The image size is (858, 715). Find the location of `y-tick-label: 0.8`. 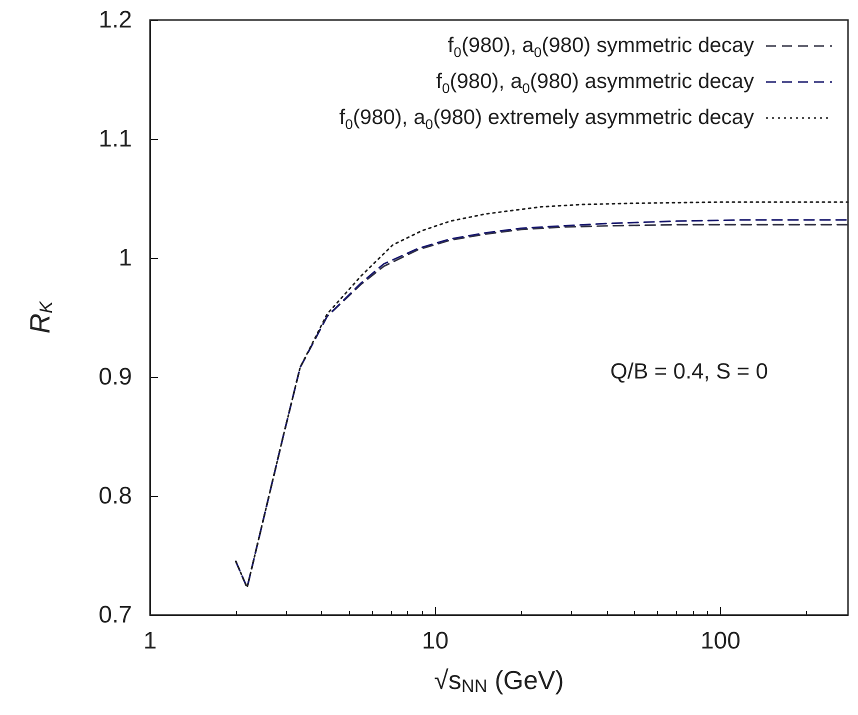

y-tick-label: 0.8 is located at coordinates (115, 496).